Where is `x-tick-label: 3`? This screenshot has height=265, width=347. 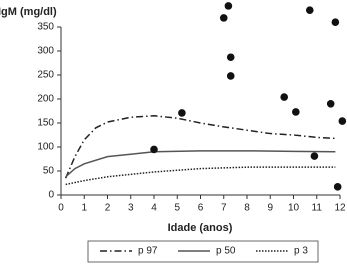
x-tick-label: 3 is located at coordinates (131, 208).